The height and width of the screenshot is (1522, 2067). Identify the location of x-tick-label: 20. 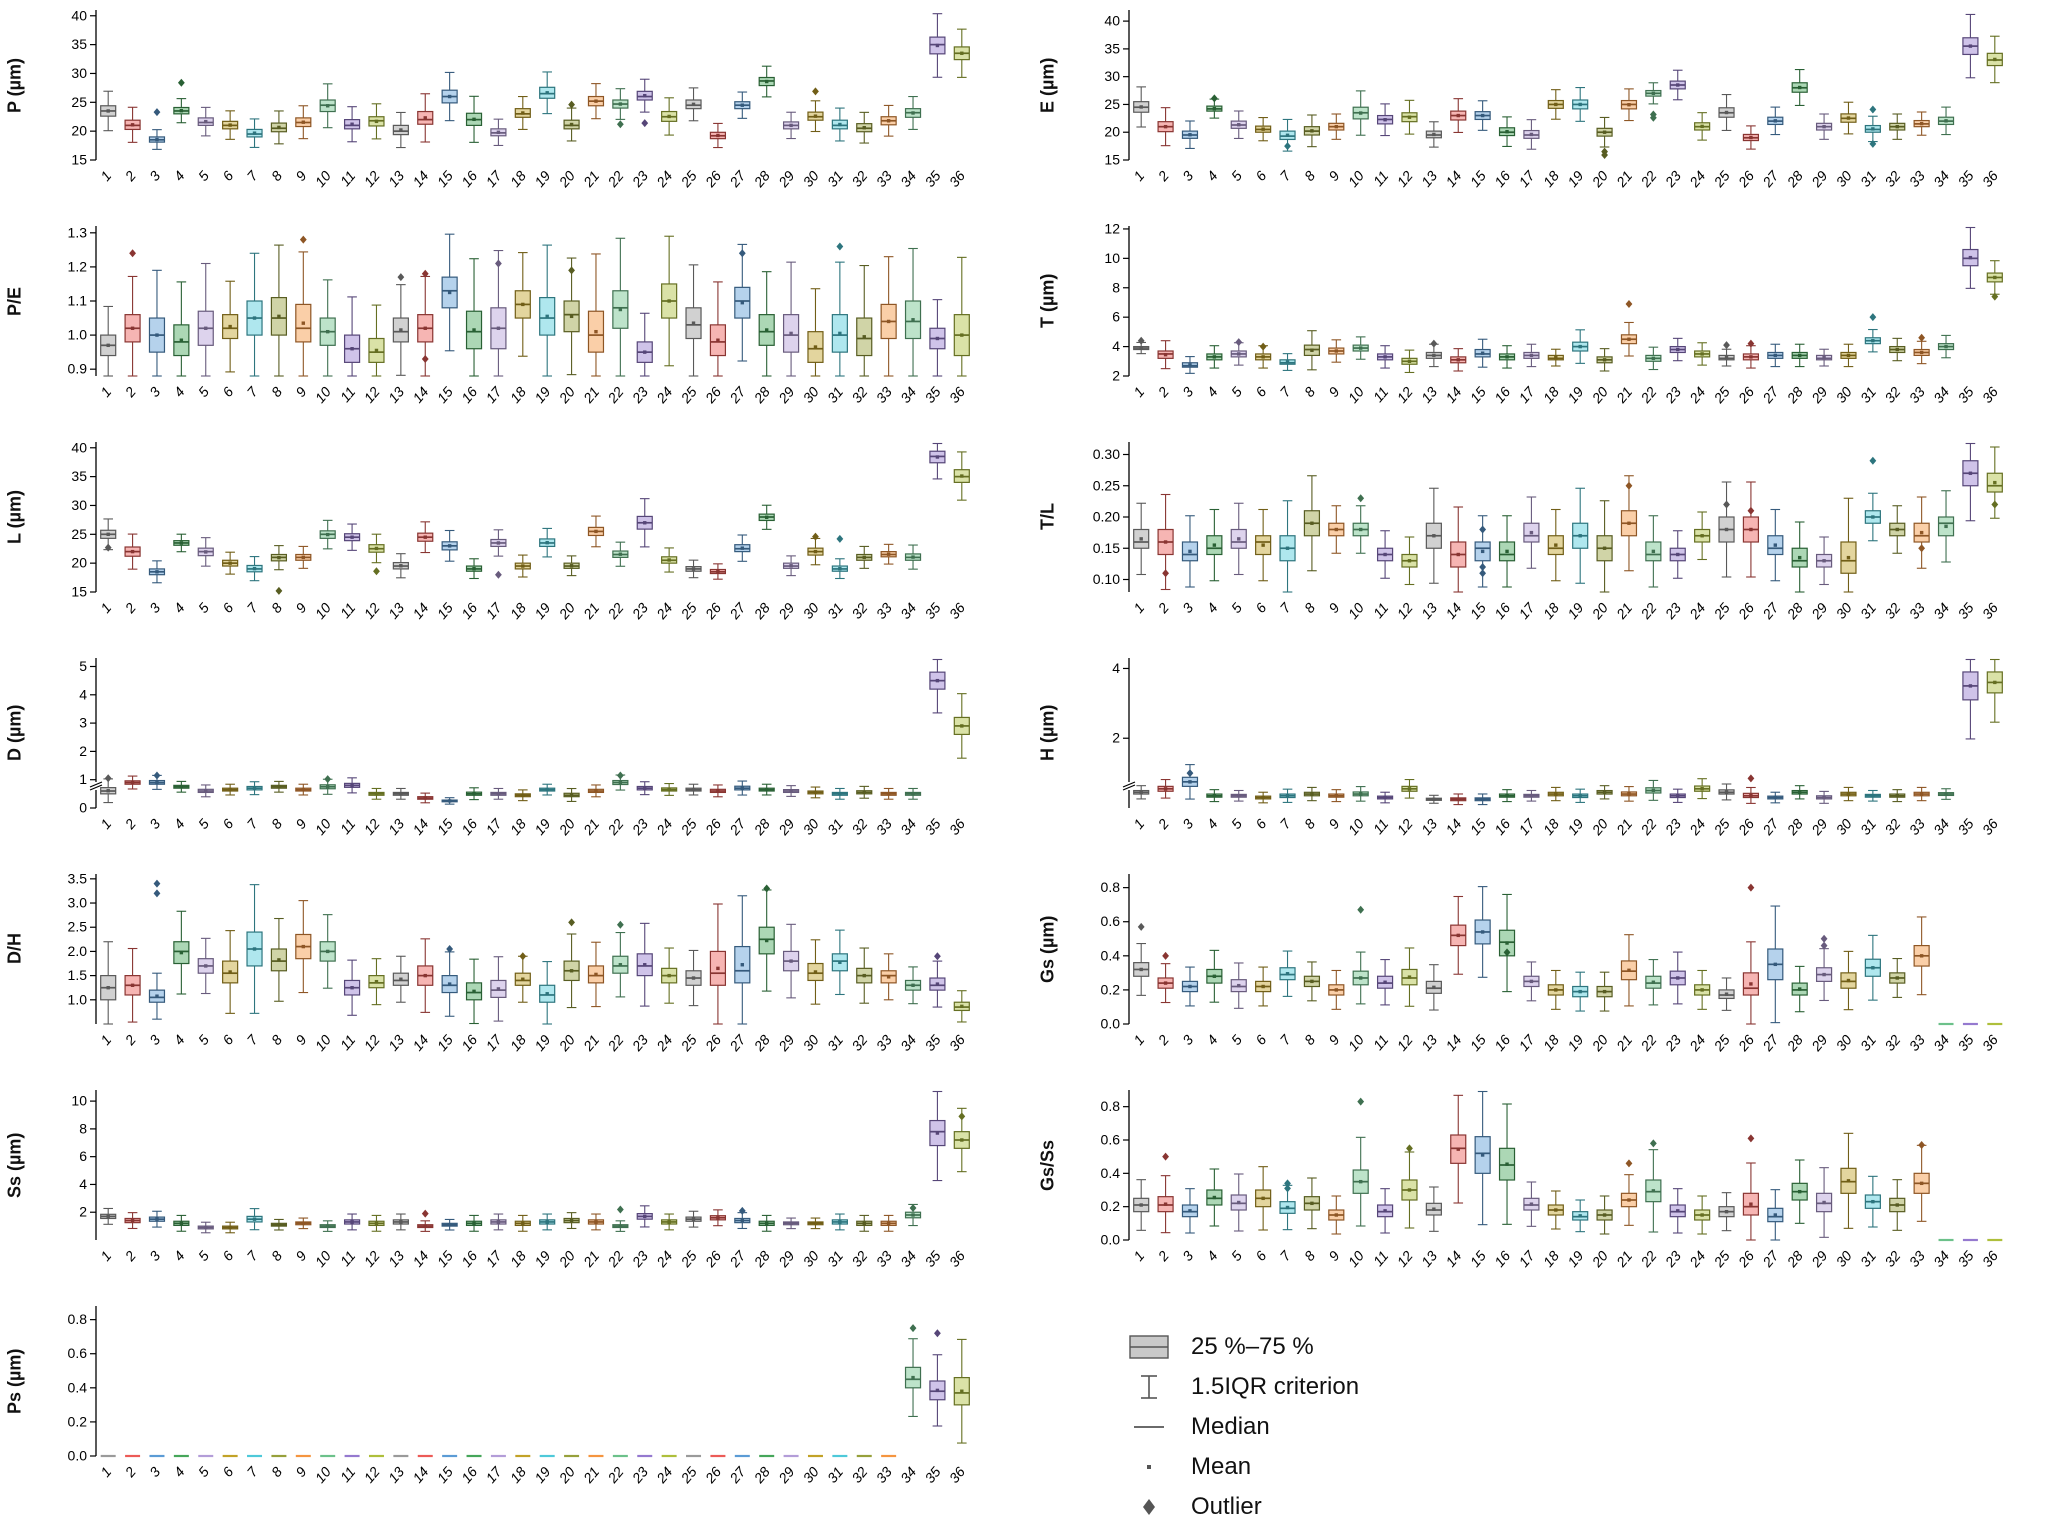
(566, 1474).